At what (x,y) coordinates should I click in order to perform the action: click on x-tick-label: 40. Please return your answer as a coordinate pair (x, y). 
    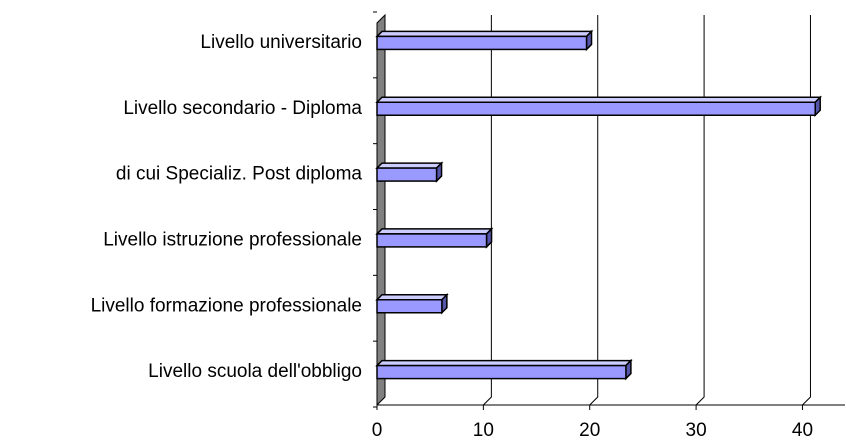
    Looking at the image, I should click on (802, 430).